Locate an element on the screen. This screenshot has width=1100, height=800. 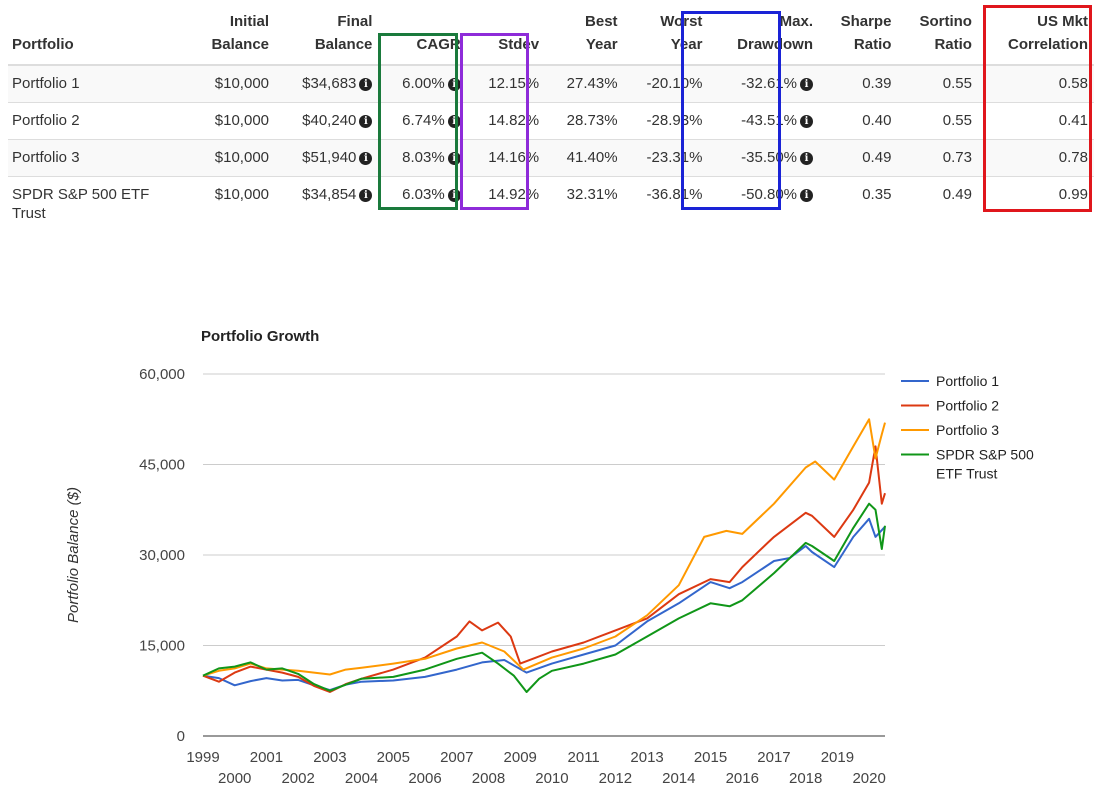
final-balance-cell: $51,940 i is located at coordinates (327, 158).